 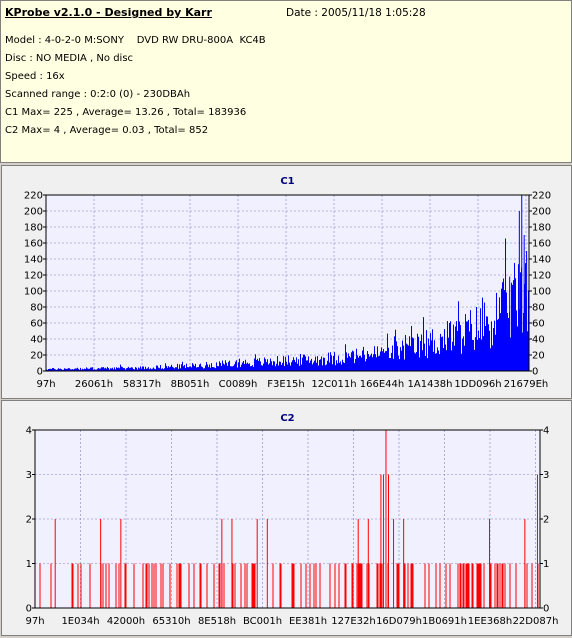 What do you see at coordinates (36, 308) in the screenshot?
I see `y-tick-label-left: 80` at bounding box center [36, 308].